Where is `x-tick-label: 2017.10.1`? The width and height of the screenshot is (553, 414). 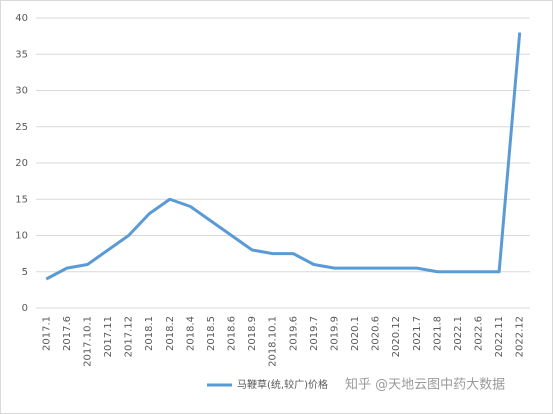
x-tick-label: 2017.10.1 is located at coordinates (87, 341).